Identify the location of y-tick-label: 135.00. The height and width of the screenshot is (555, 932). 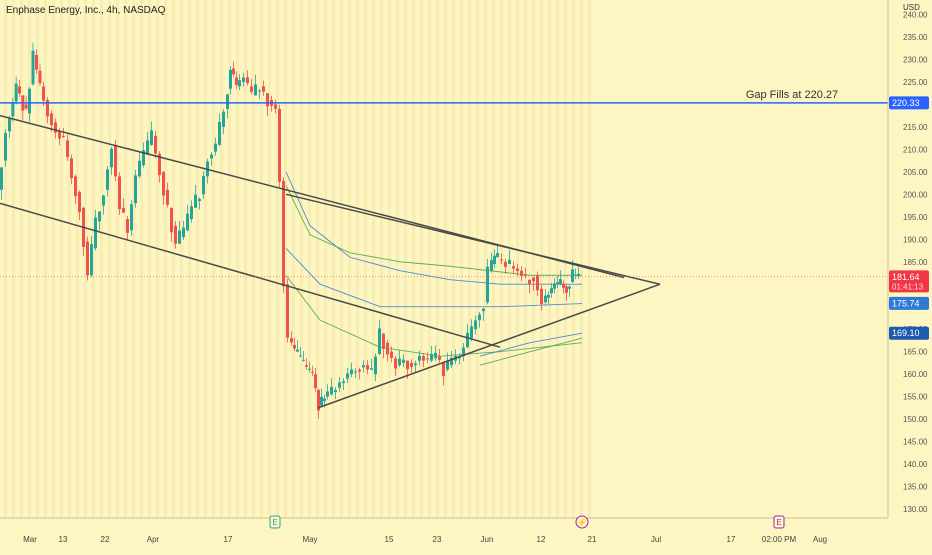
(915, 487).